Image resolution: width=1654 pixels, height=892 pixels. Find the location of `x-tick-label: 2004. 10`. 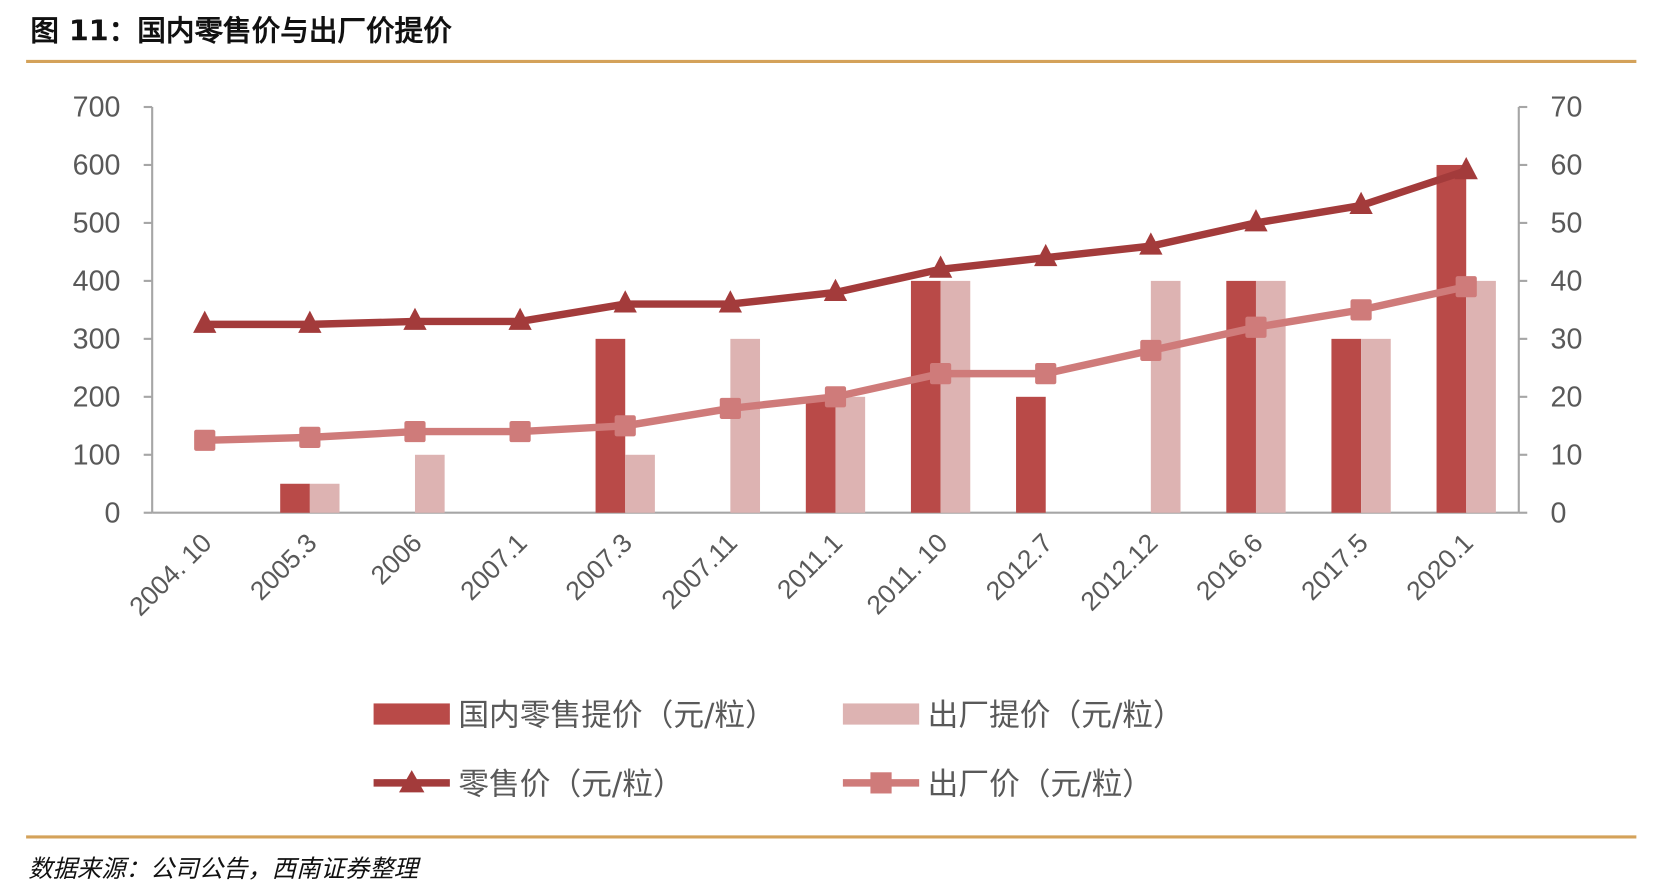

x-tick-label: 2004. 10 is located at coordinates (170, 575).